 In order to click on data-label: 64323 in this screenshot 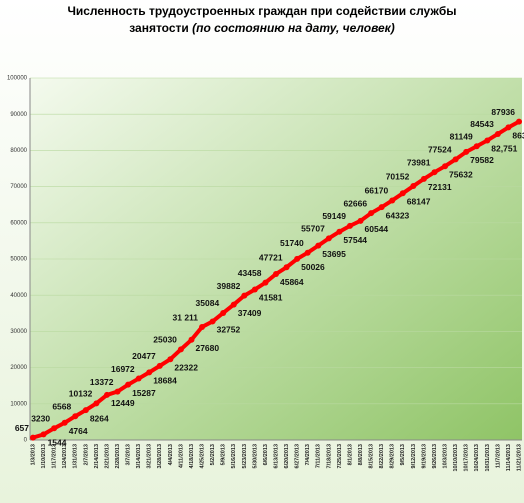, I will do `click(398, 215)`.